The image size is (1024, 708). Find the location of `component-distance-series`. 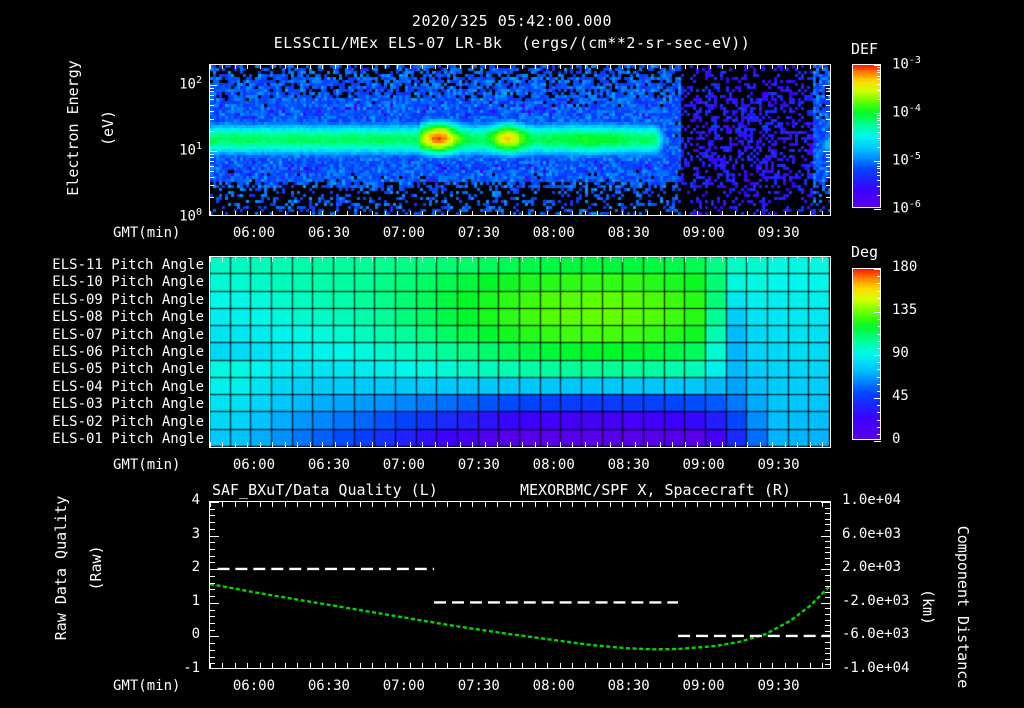

component-distance-series is located at coordinates (520, 616).